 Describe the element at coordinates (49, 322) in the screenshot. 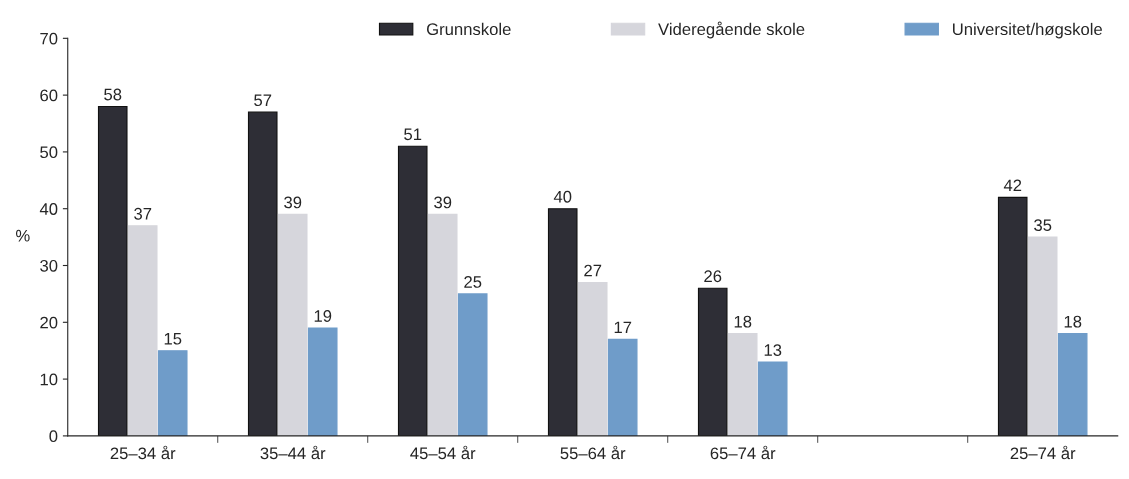

I see `y-tick-label: 20` at that location.